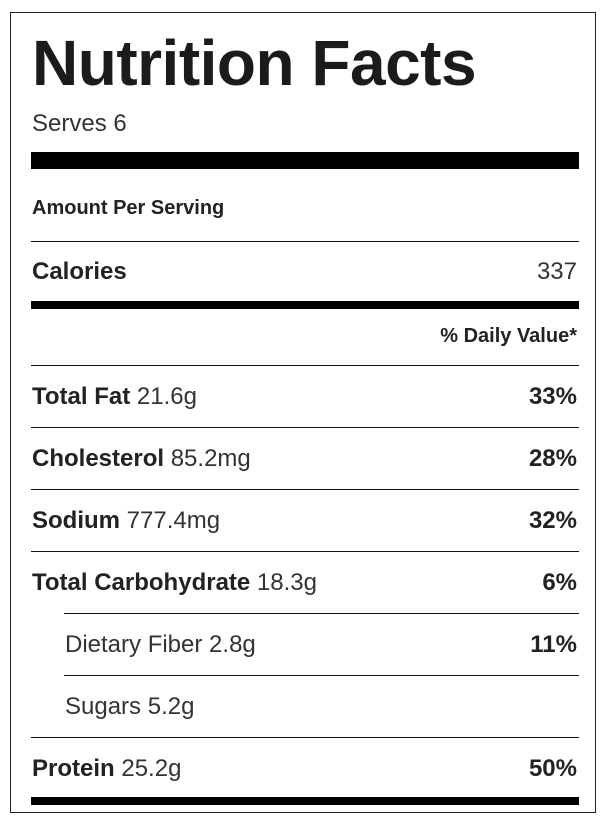 Image resolution: width=608 pixels, height=822 pixels. Describe the element at coordinates (552, 768) in the screenshot. I see `nutrient-daily-value: 50%` at that location.